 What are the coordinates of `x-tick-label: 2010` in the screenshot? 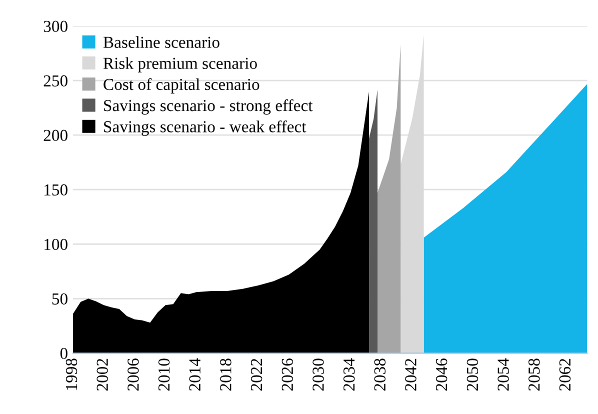 It's located at (164, 374).